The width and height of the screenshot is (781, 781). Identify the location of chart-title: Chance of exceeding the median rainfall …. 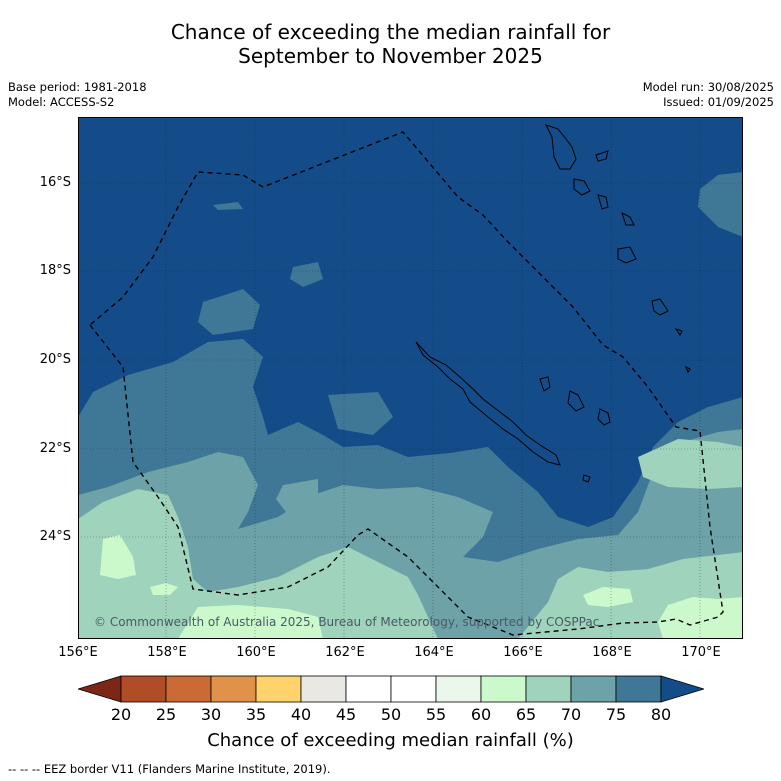
(390, 44).